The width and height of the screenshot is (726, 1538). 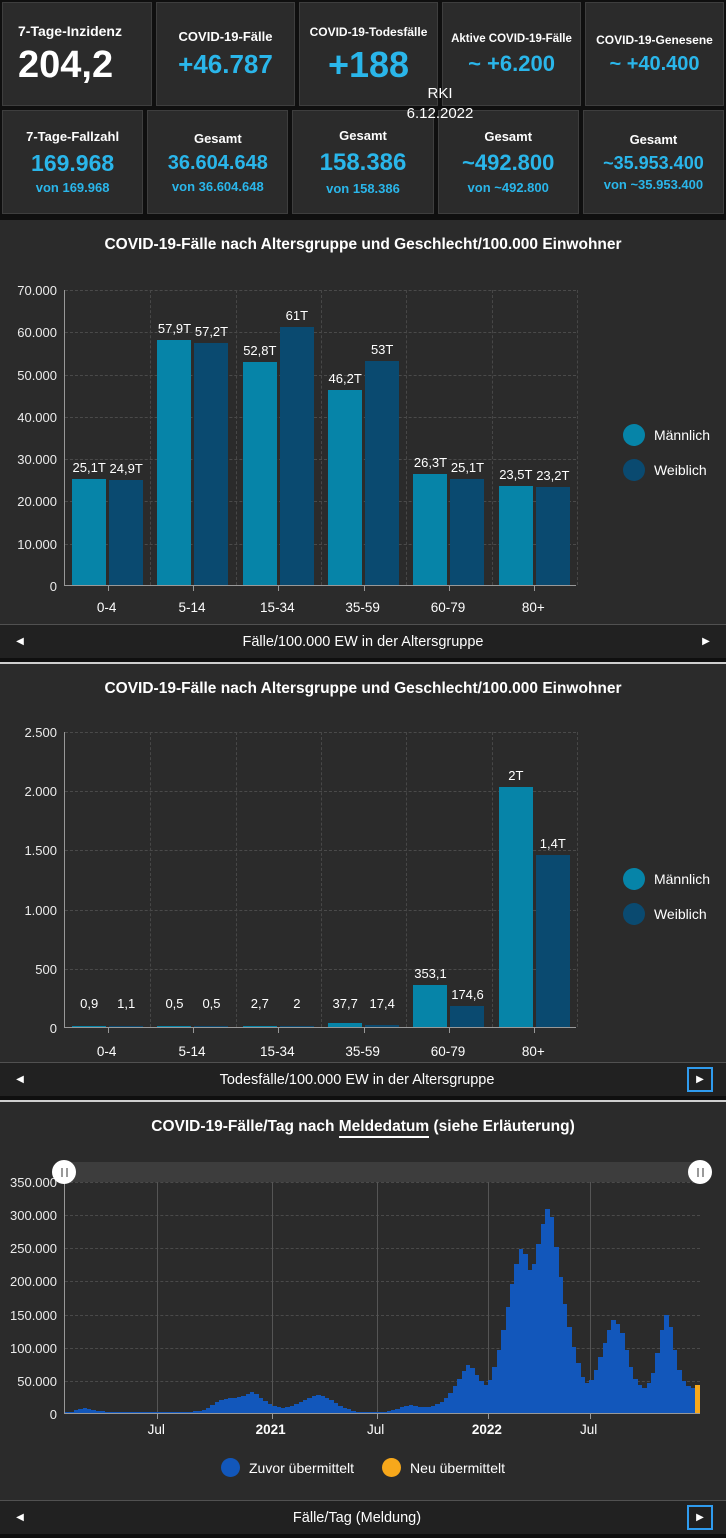 I want to click on stat-tile: Gesamt 36.604.648 von 36.604.648, so click(x=218, y=162).